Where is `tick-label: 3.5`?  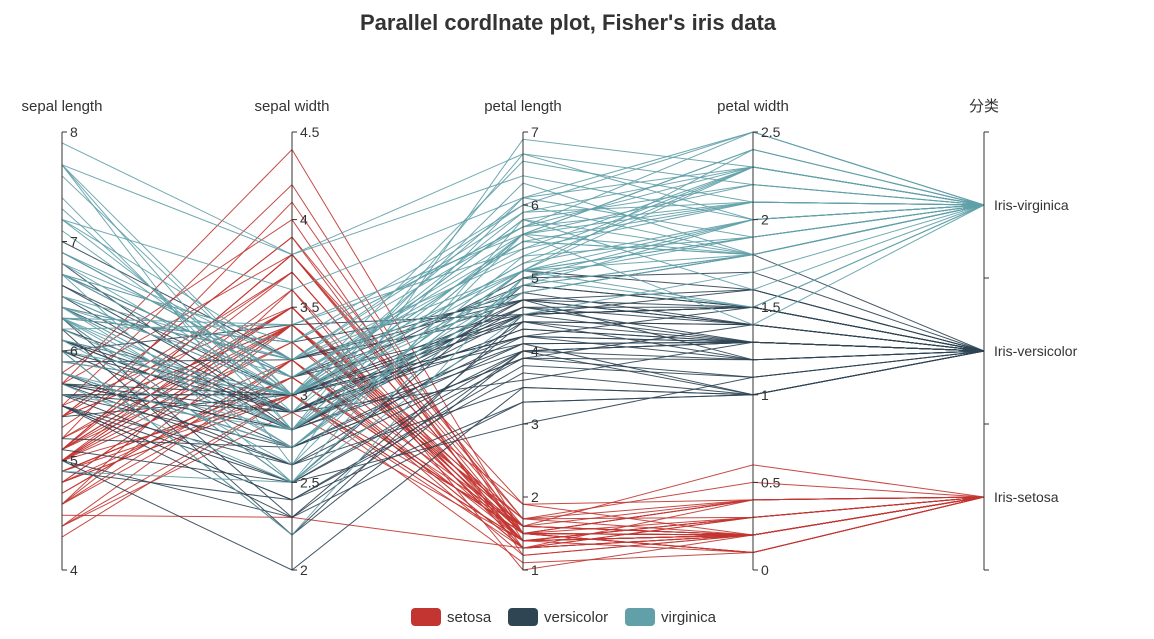 tick-label: 3.5 is located at coordinates (310, 307).